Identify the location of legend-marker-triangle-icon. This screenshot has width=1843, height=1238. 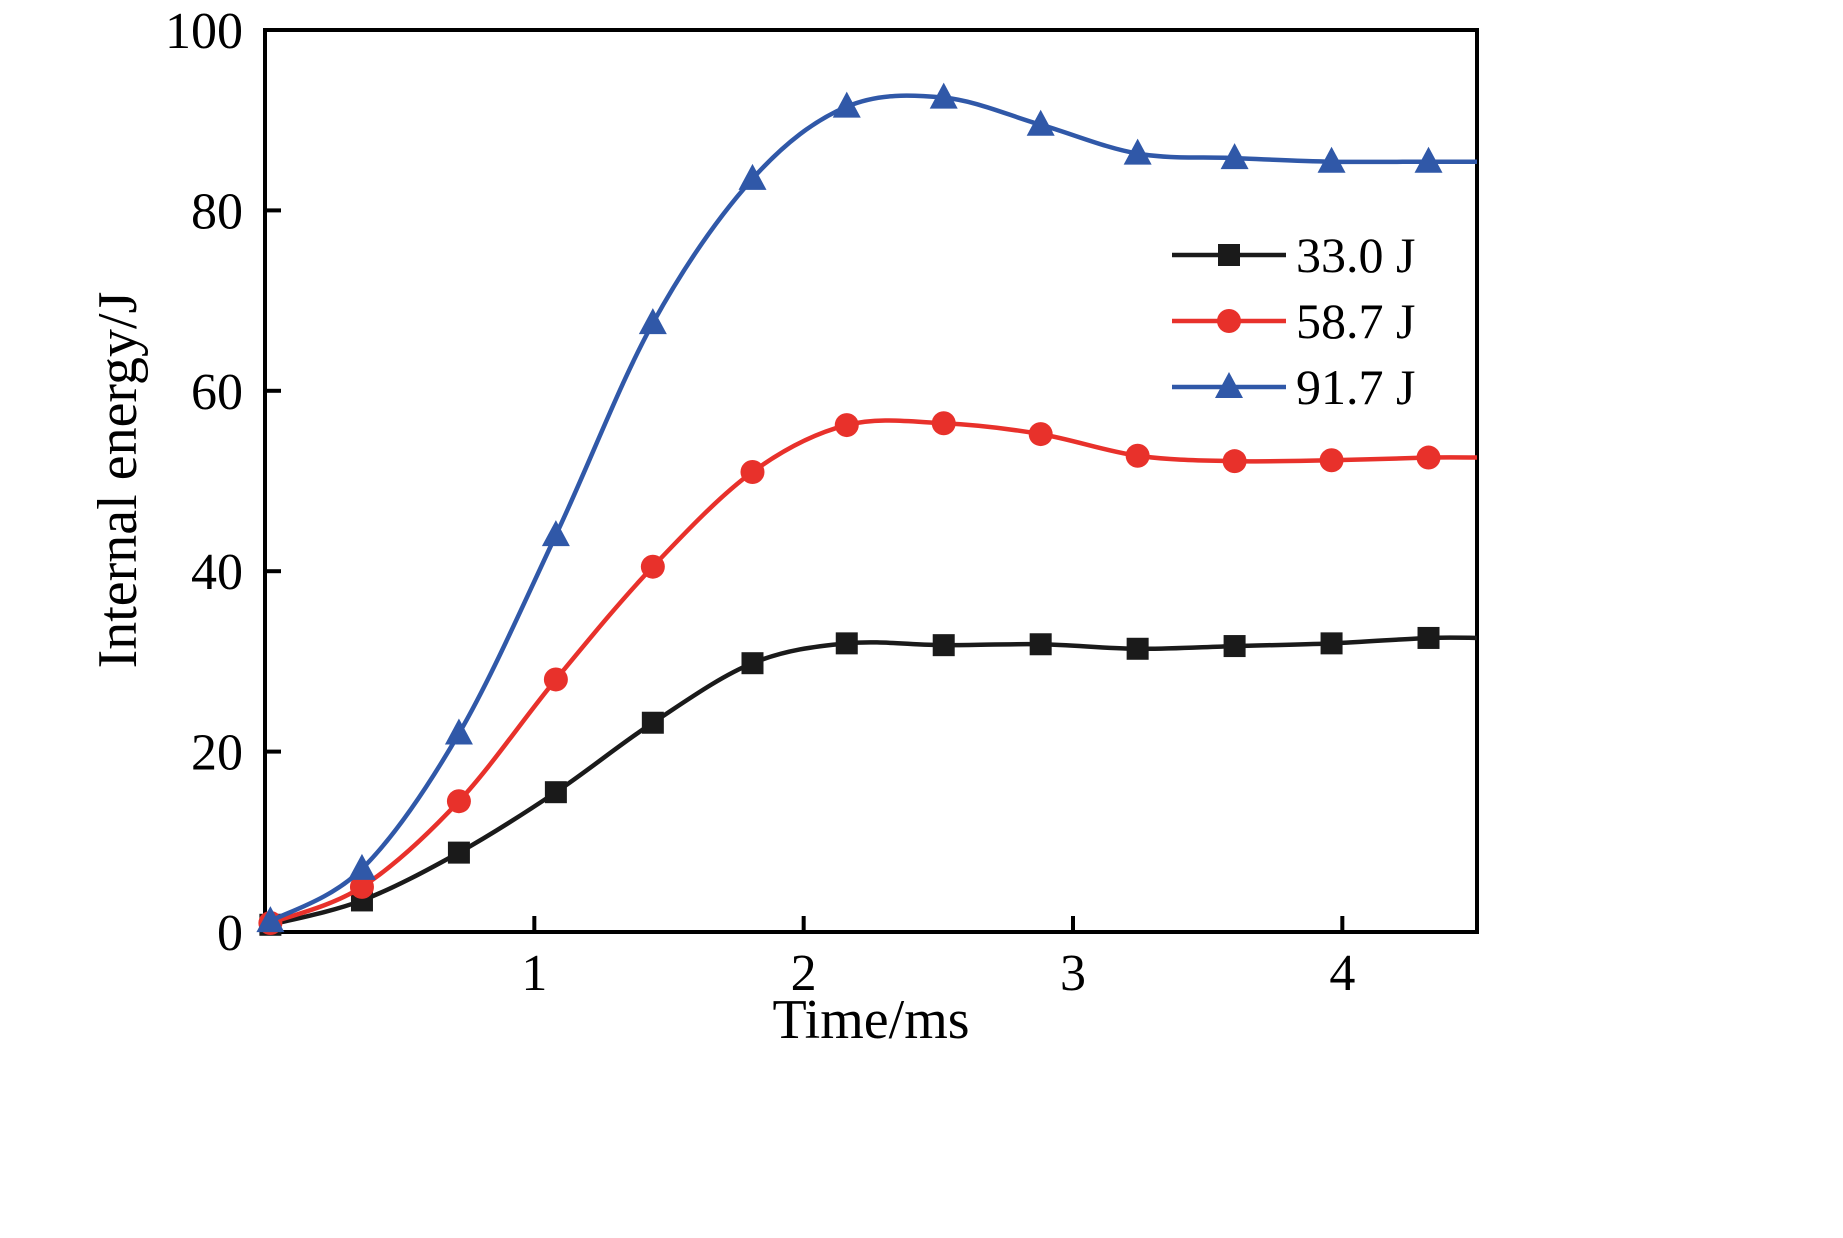
(1229, 387).